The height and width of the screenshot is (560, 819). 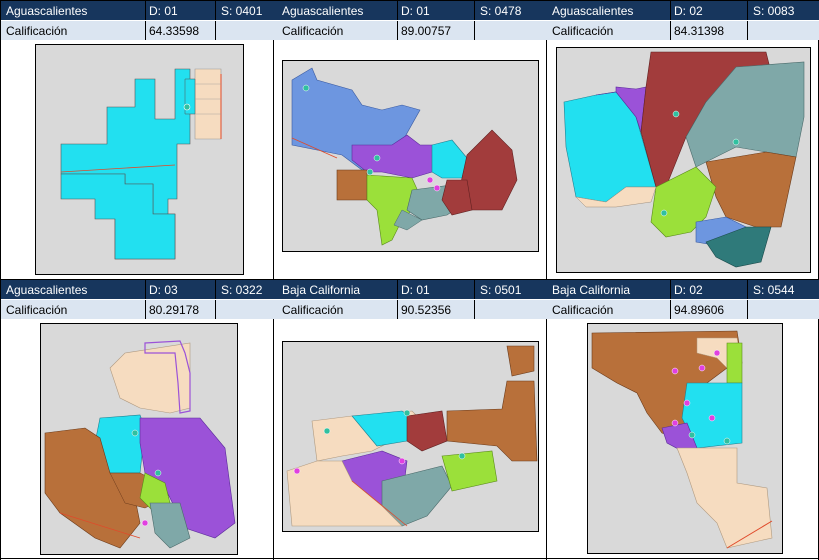 What do you see at coordinates (426, 310) in the screenshot?
I see `score-value: 90.52356` at bounding box center [426, 310].